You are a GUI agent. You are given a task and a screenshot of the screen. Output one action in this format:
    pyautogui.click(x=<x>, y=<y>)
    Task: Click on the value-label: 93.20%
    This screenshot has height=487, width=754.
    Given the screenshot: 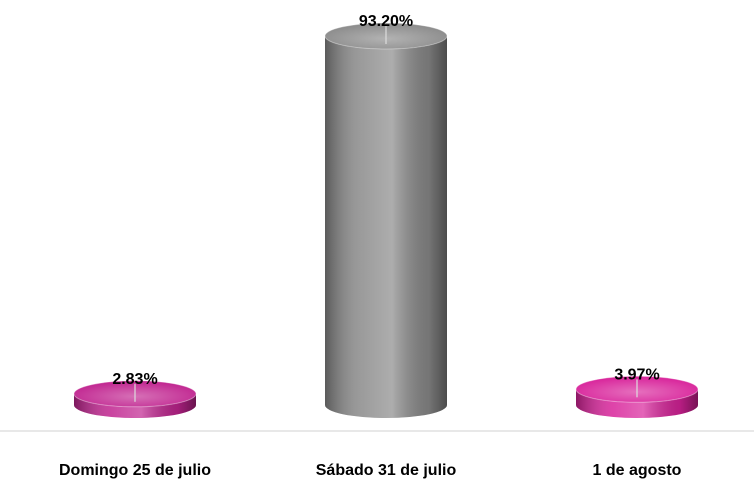 What is the action you would take?
    pyautogui.click(x=386, y=21)
    